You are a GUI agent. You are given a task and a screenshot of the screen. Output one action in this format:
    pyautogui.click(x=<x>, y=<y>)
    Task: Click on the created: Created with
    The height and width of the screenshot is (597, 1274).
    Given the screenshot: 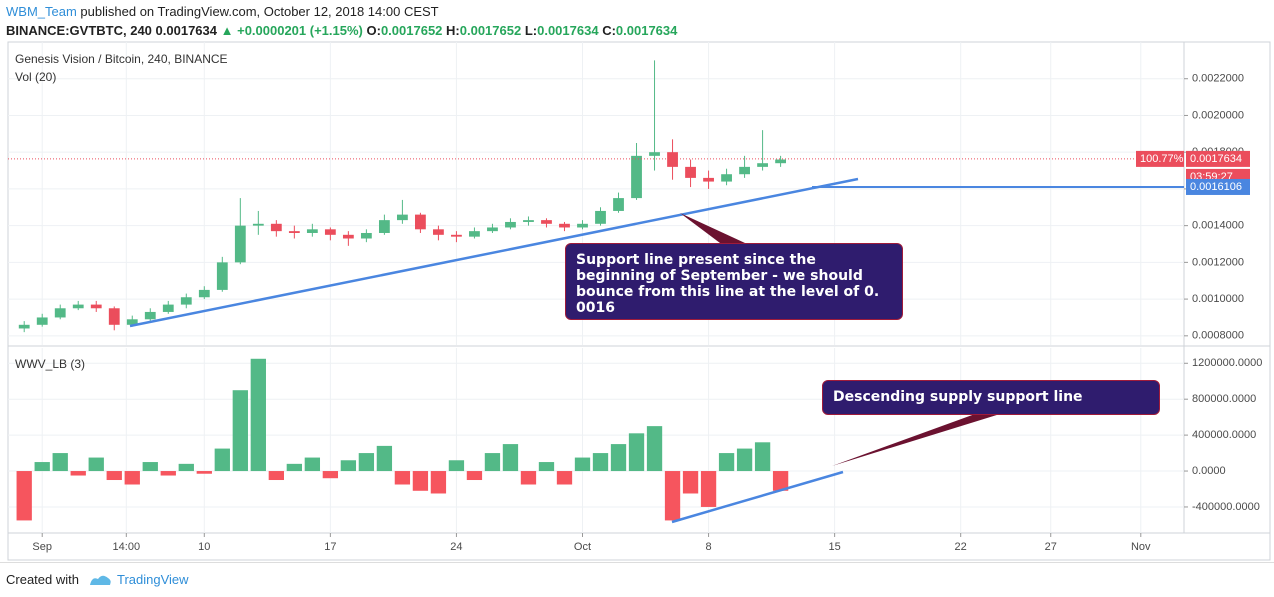 What is the action you would take?
    pyautogui.click(x=42, y=579)
    